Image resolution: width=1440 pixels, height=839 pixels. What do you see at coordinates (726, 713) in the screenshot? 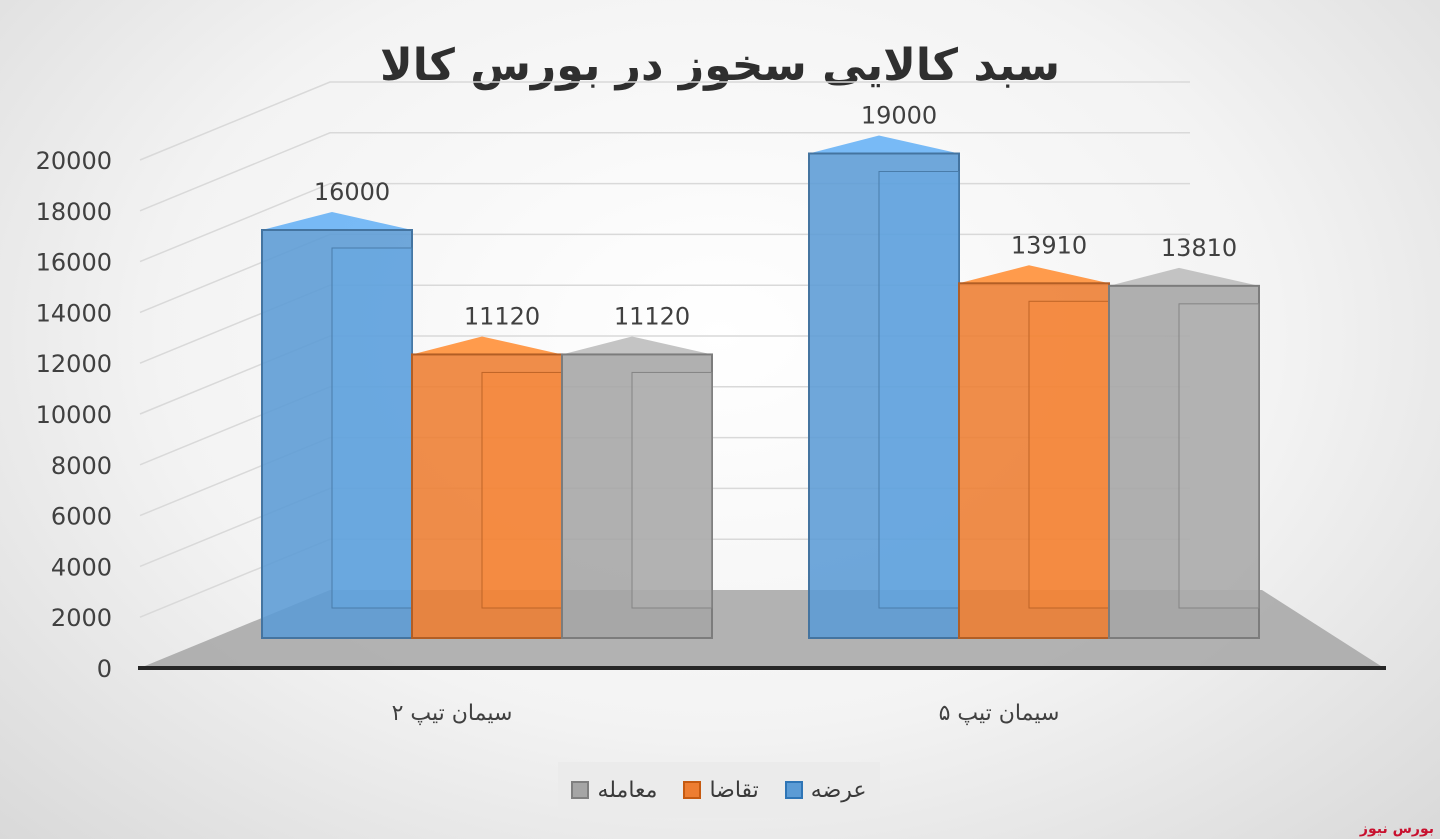
I see `x-axis: سیمان تیپ ۲ سیمان تیپ ۵` at bounding box center [726, 713].